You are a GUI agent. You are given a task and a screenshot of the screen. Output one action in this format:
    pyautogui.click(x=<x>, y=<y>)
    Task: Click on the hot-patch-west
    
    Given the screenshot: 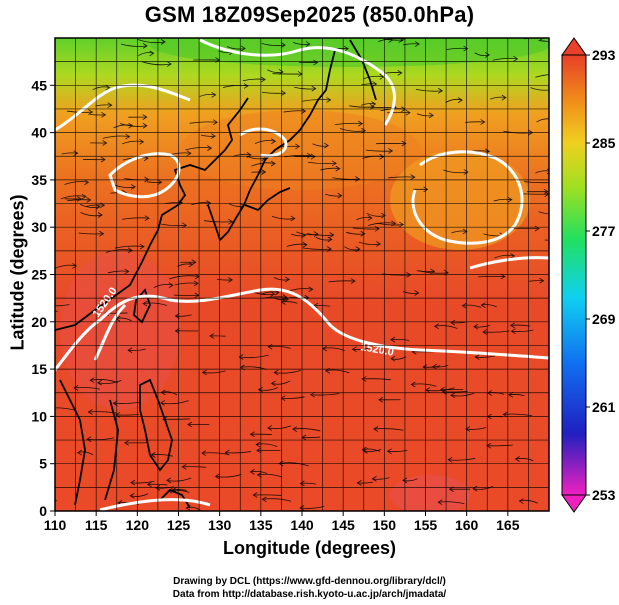 What is the action you would take?
    pyautogui.click(x=120, y=330)
    